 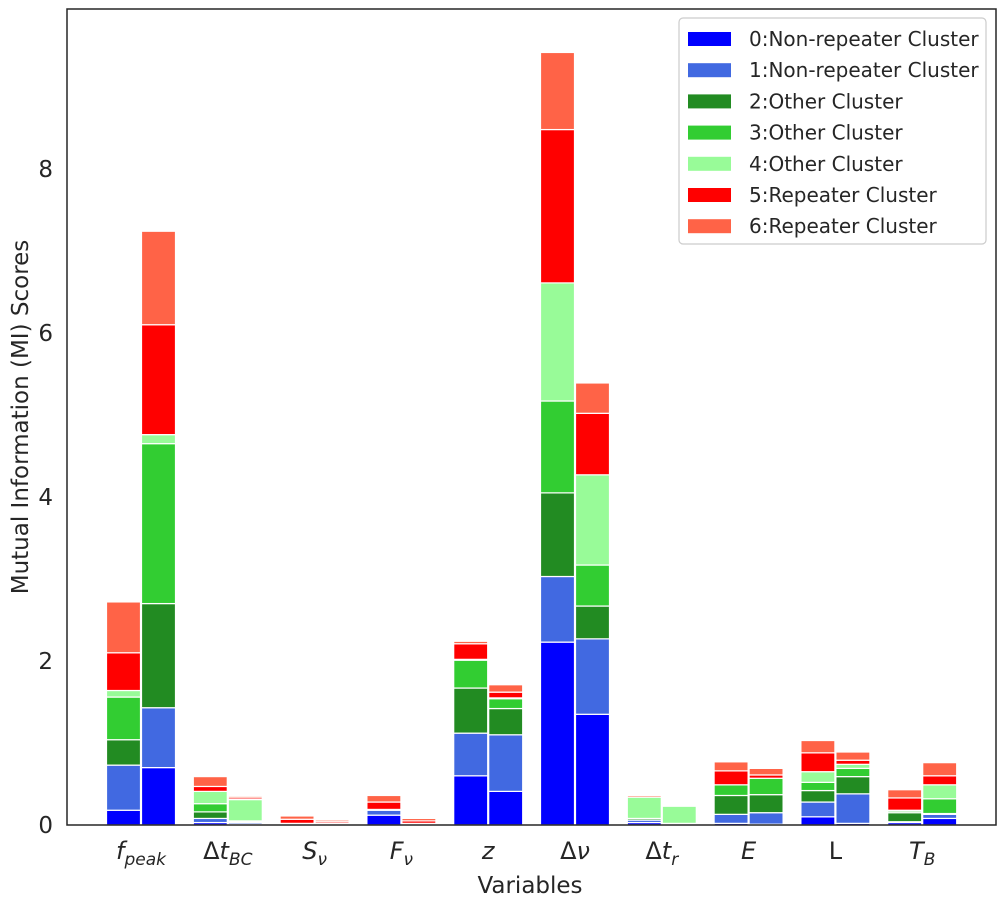 What do you see at coordinates (853, 808) in the screenshot?
I see `bar-segment-9-bar2-series1` at bounding box center [853, 808].